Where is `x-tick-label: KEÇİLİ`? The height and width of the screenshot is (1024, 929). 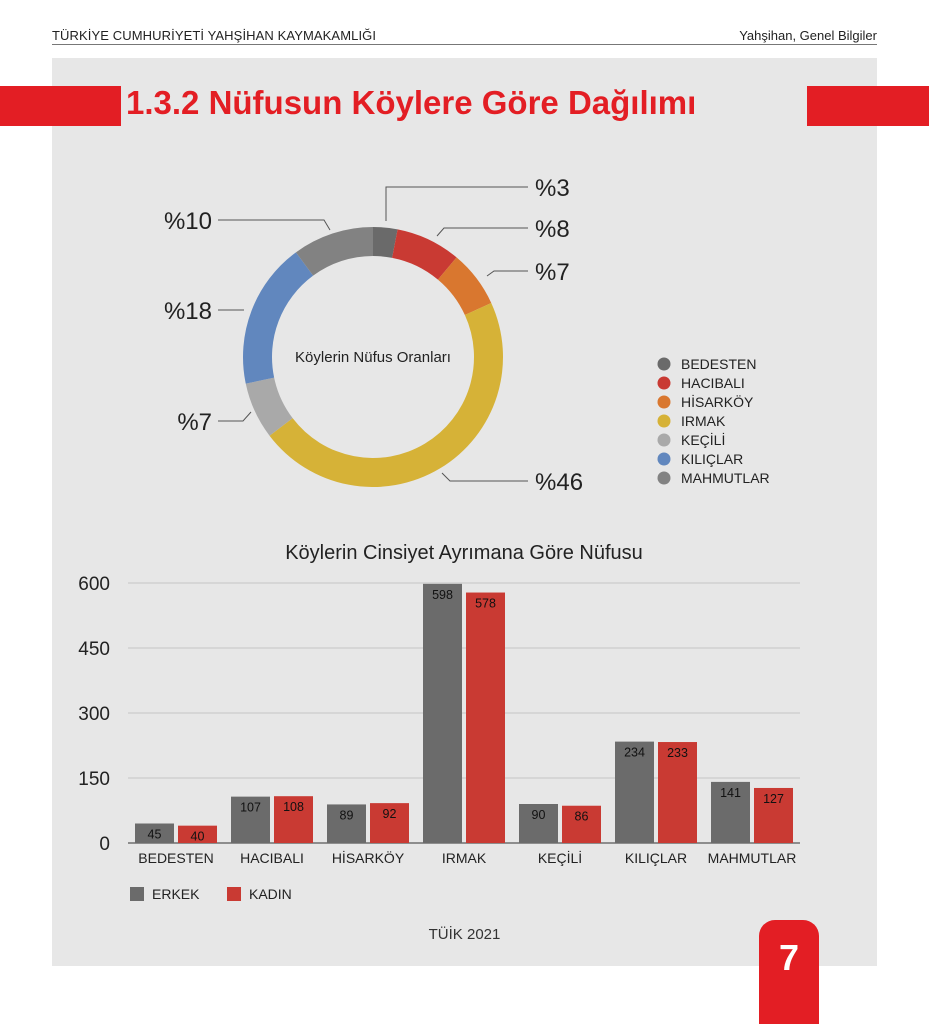 x-tick-label: KEÇİLİ is located at coordinates (560, 857).